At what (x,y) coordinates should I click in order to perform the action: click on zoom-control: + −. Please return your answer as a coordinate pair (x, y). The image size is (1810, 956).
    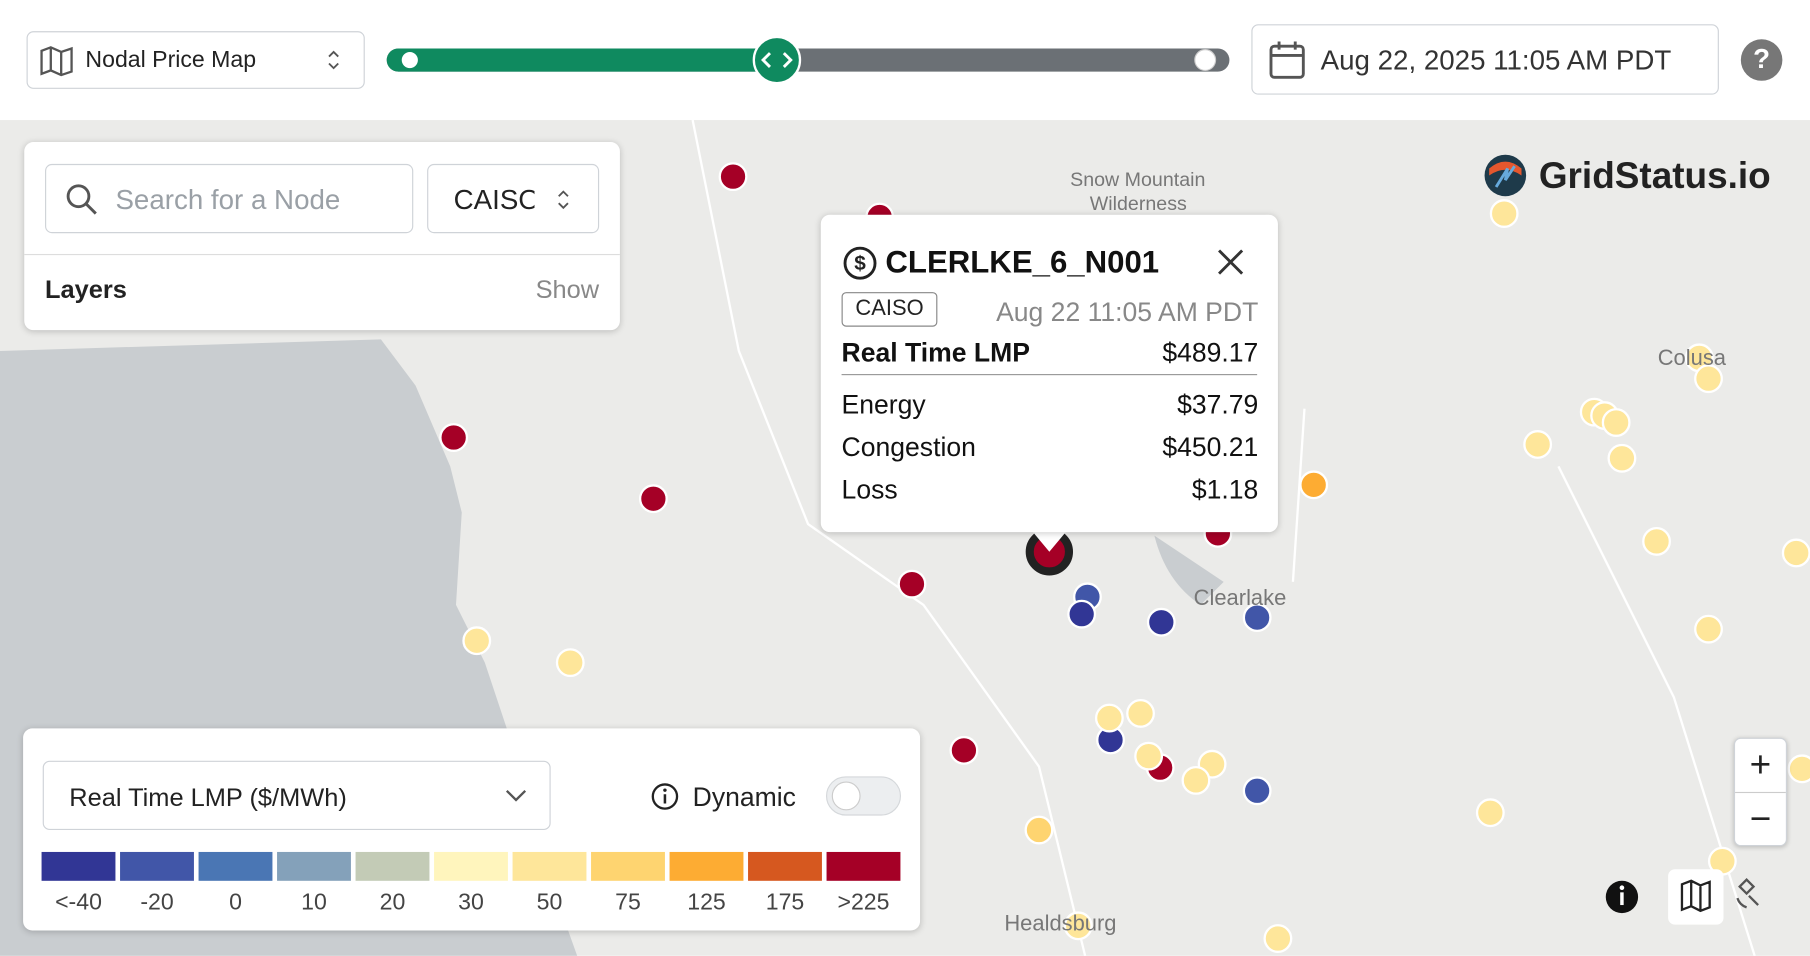
    Looking at the image, I should click on (1760, 792).